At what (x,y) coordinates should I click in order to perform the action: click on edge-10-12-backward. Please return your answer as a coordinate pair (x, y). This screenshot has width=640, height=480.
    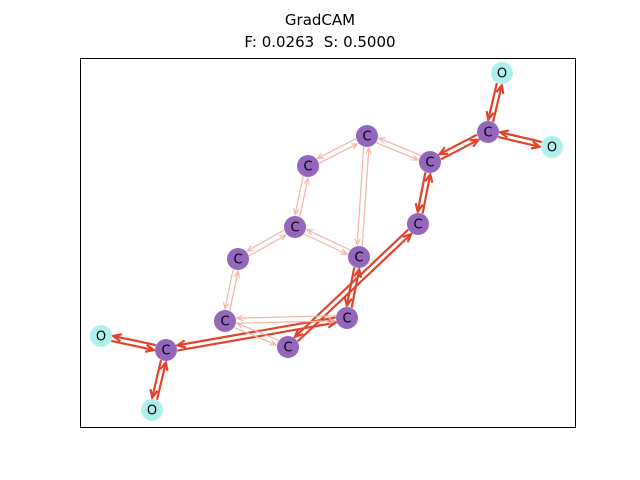
    Looking at the image, I should click on (520, 136).